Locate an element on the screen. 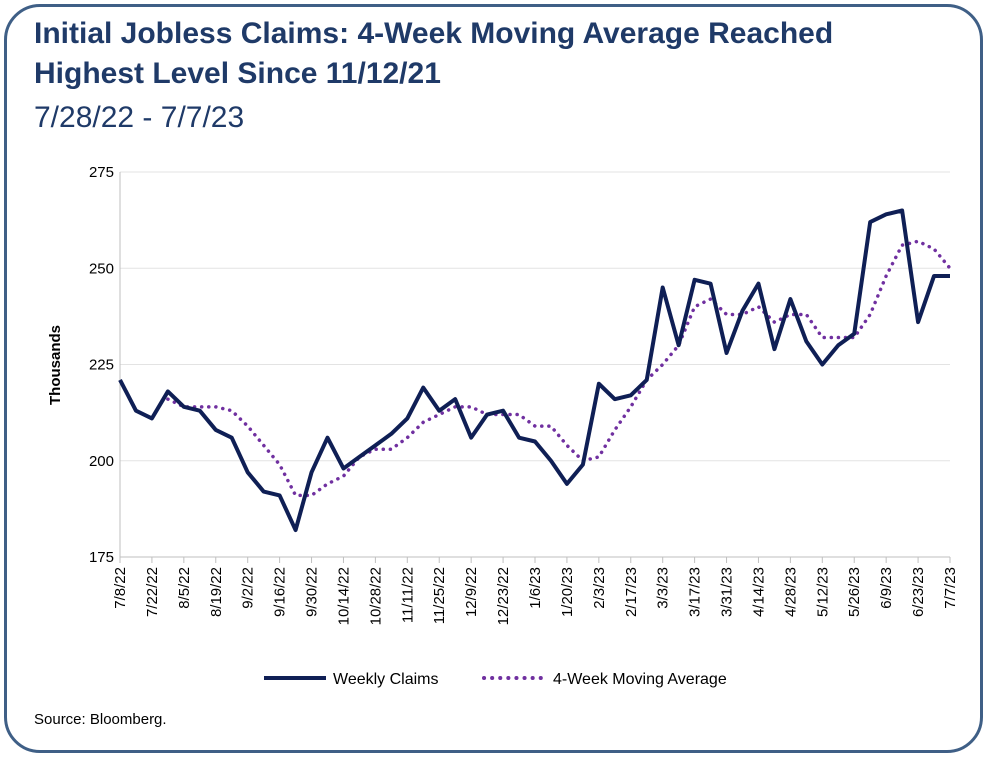 The height and width of the screenshot is (760, 991). x-tick-label: 9/2/22 is located at coordinates (248, 588).